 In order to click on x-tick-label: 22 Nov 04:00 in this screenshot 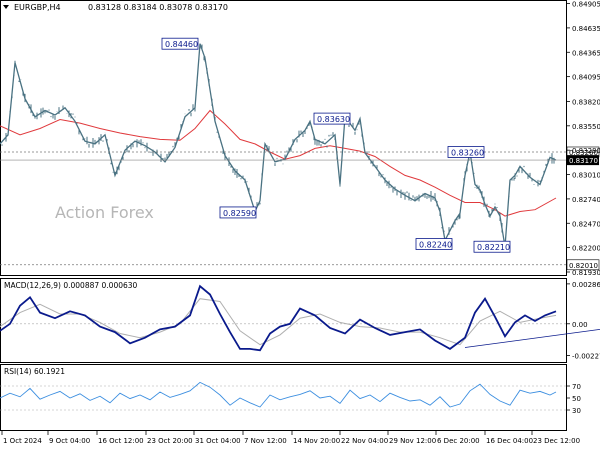, I will do `click(364, 441)`.